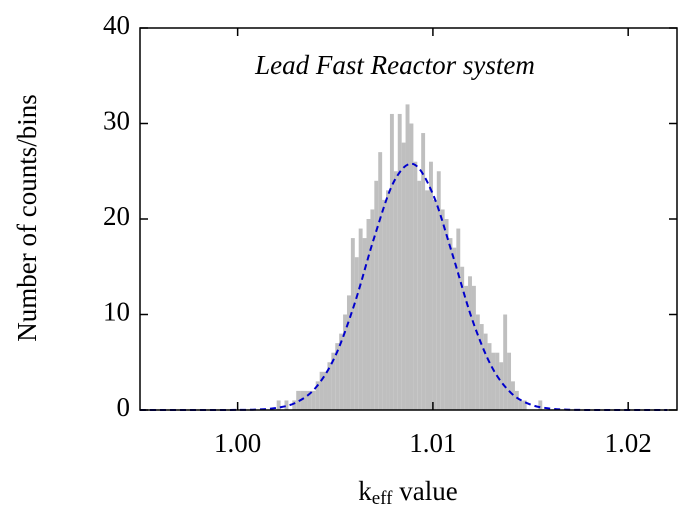 The height and width of the screenshot is (514, 679). Describe the element at coordinates (27, 217) in the screenshot. I see `y-axis-label: Number of counts/bins` at that location.